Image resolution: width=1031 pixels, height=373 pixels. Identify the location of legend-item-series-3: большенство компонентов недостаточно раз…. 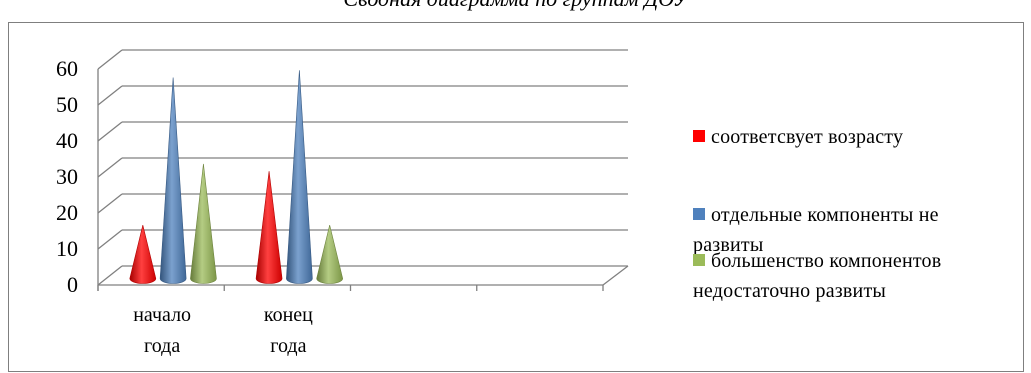
(817, 276).